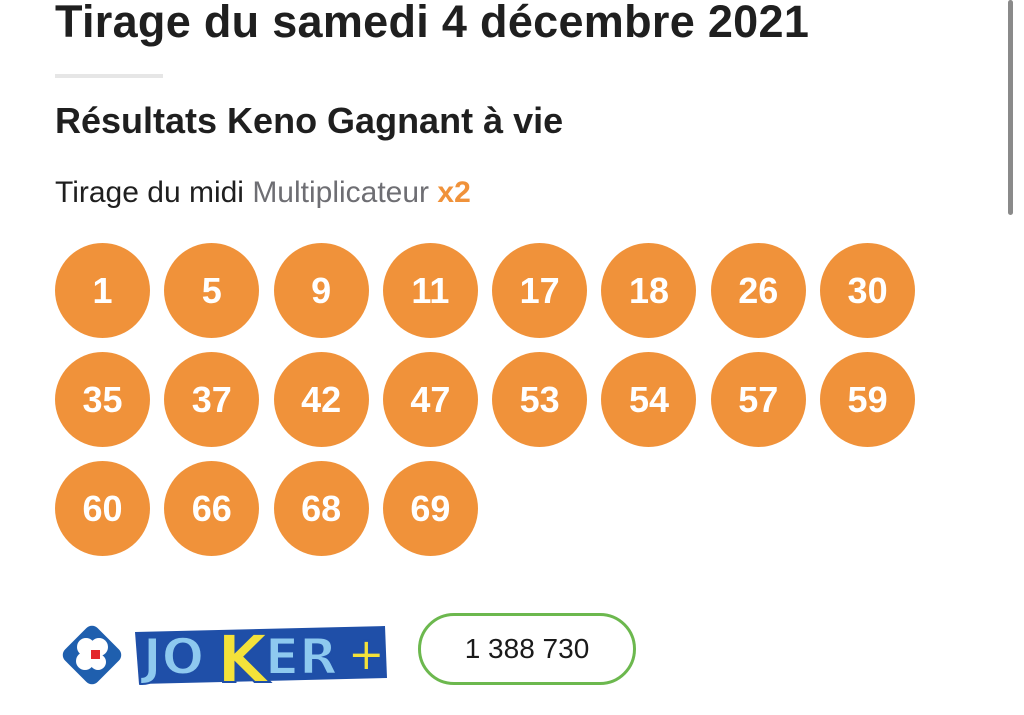  Describe the element at coordinates (102, 290) in the screenshot. I see `number-ball: 1` at that location.